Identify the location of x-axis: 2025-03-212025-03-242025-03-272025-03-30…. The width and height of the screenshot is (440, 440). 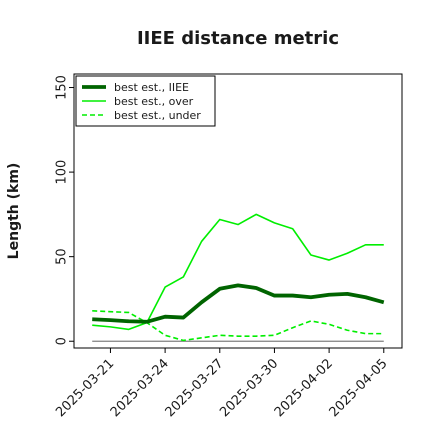
(222, 384).